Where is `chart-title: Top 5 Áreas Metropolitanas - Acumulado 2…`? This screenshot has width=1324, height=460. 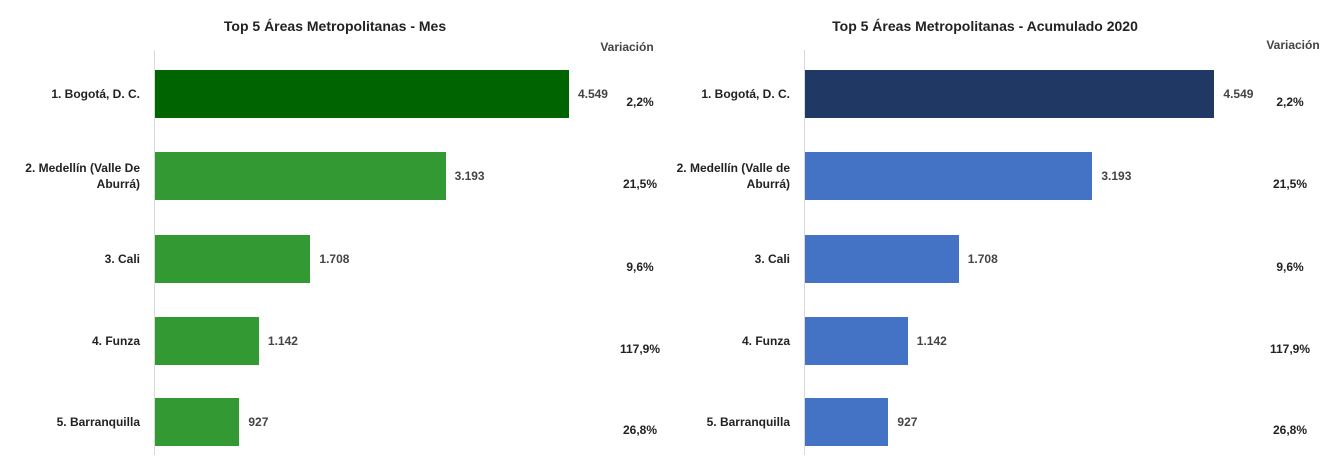 chart-title: Top 5 Áreas Metropolitanas - Acumulado 2… is located at coordinates (985, 26).